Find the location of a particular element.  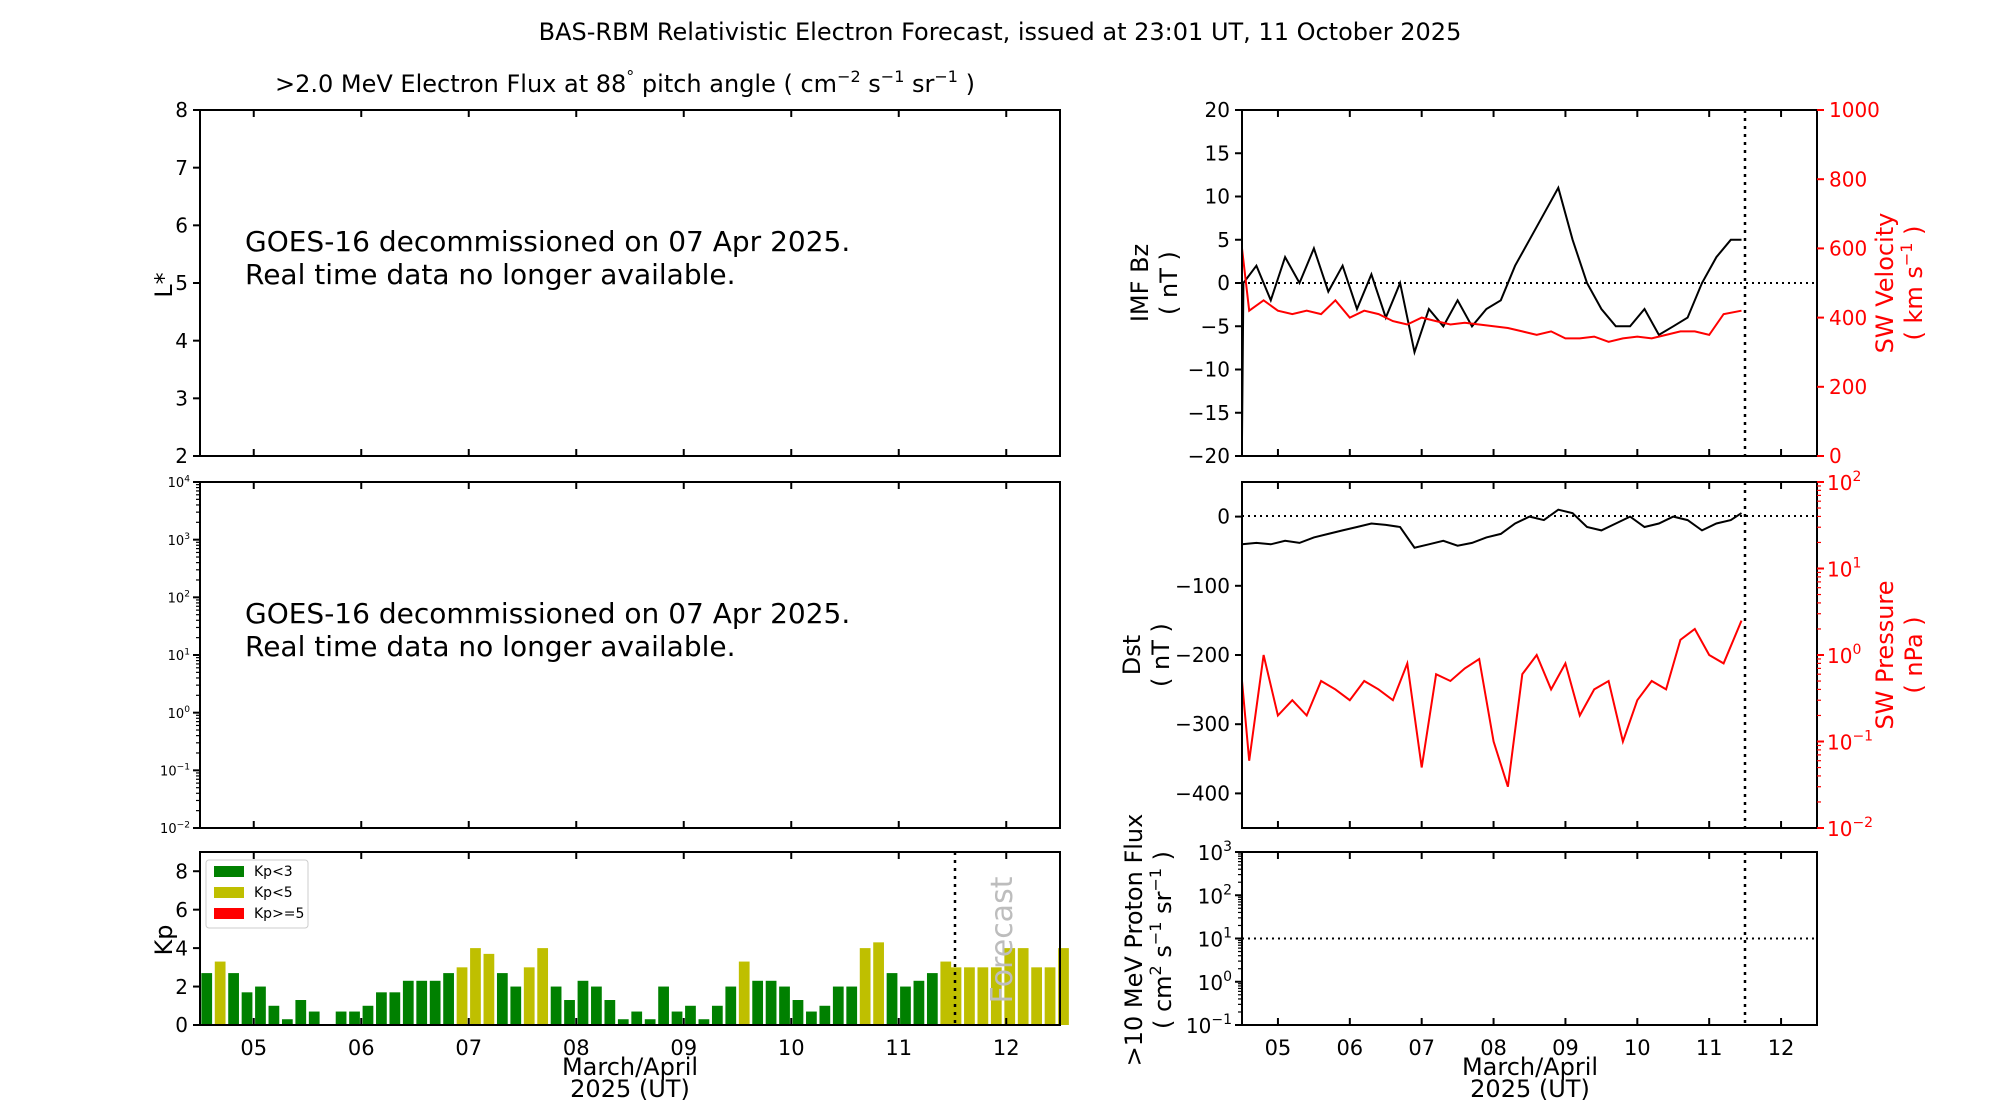

kp-x-tick-label: 12 is located at coordinates (1006, 1048).